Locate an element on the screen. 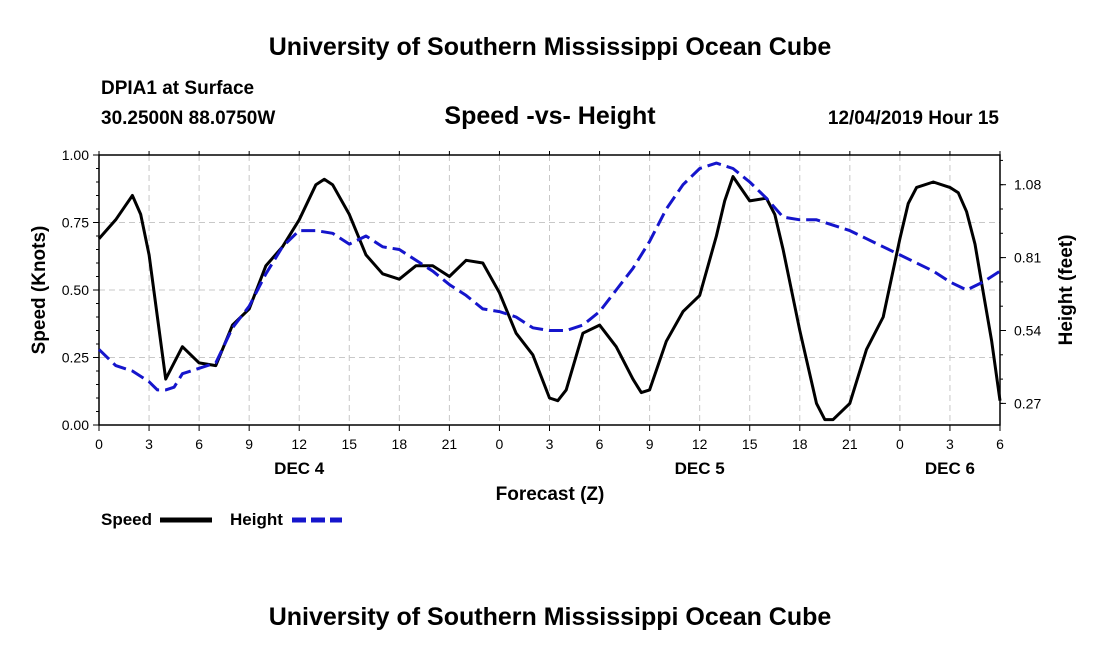 Image resolution: width=1100 pixels, height=650 pixels. legend: Speed Height is located at coordinates (221, 519).